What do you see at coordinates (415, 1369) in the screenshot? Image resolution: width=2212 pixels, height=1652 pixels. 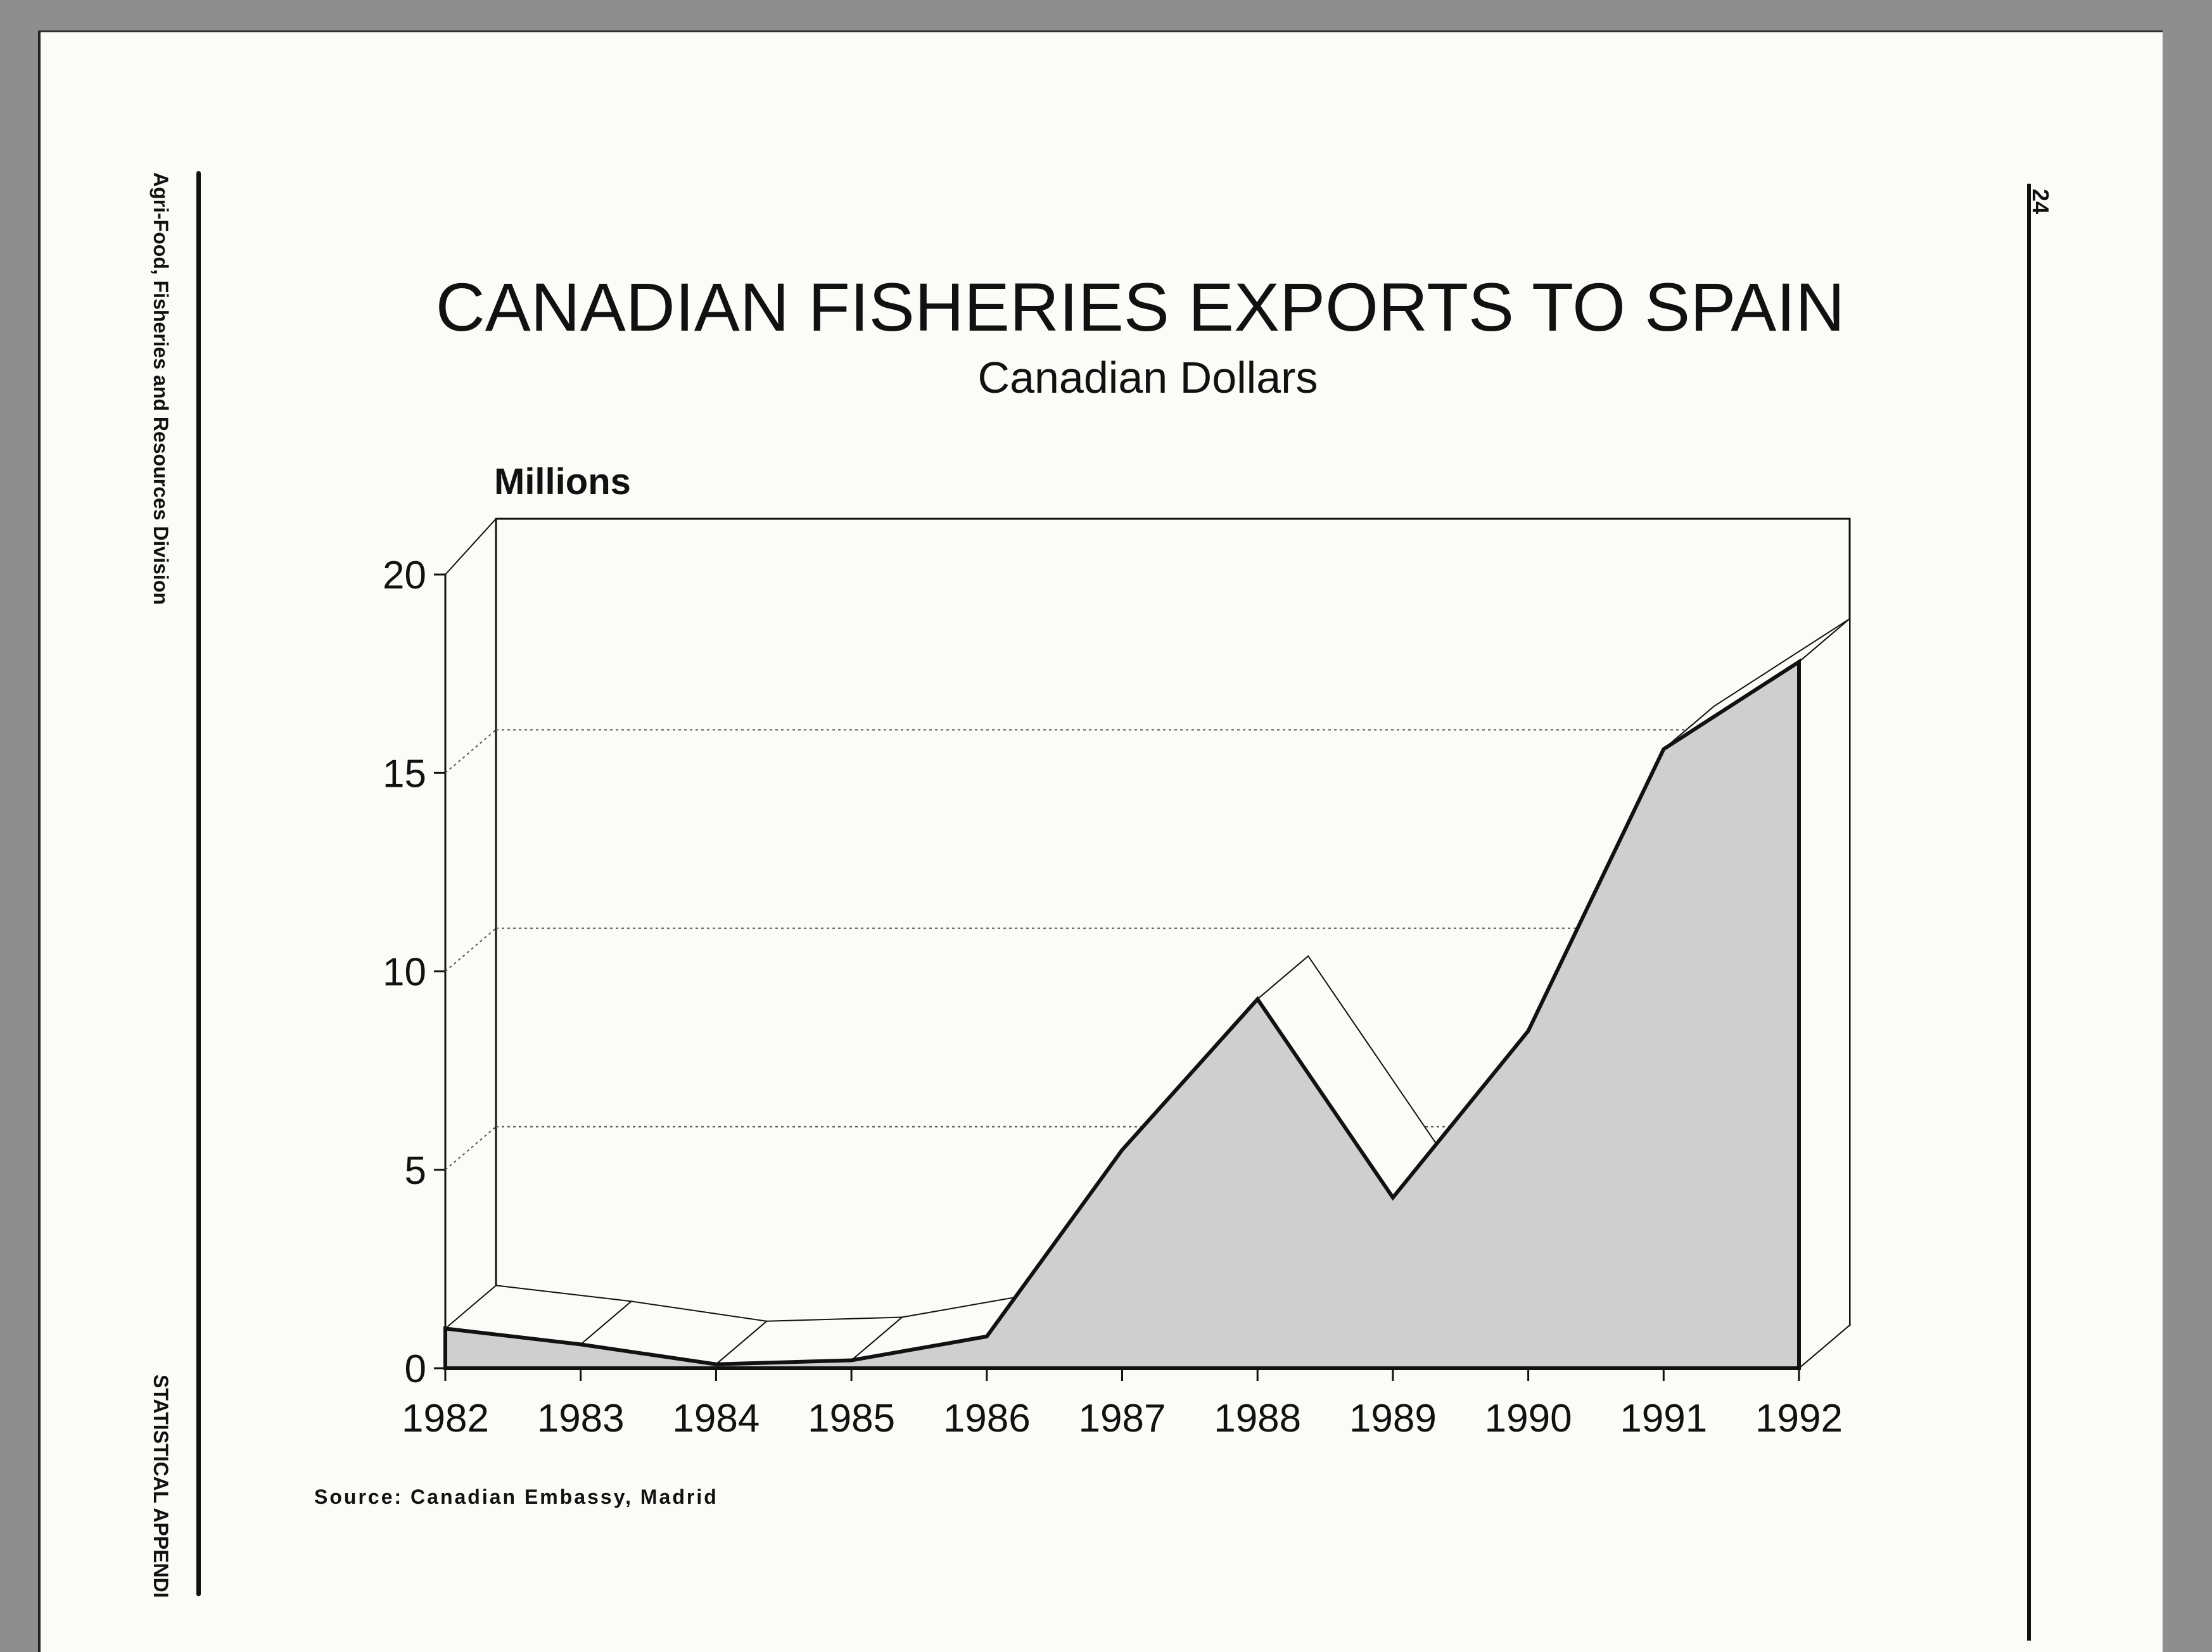 I see `y-tick-label: 0` at bounding box center [415, 1369].